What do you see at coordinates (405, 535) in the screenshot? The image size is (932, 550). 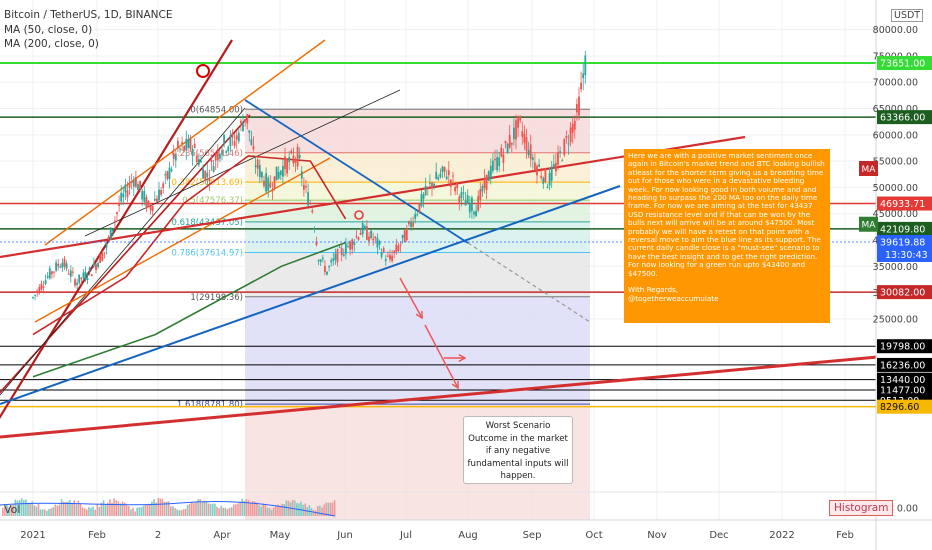 I see `time-tick-label: Jul` at bounding box center [405, 535].